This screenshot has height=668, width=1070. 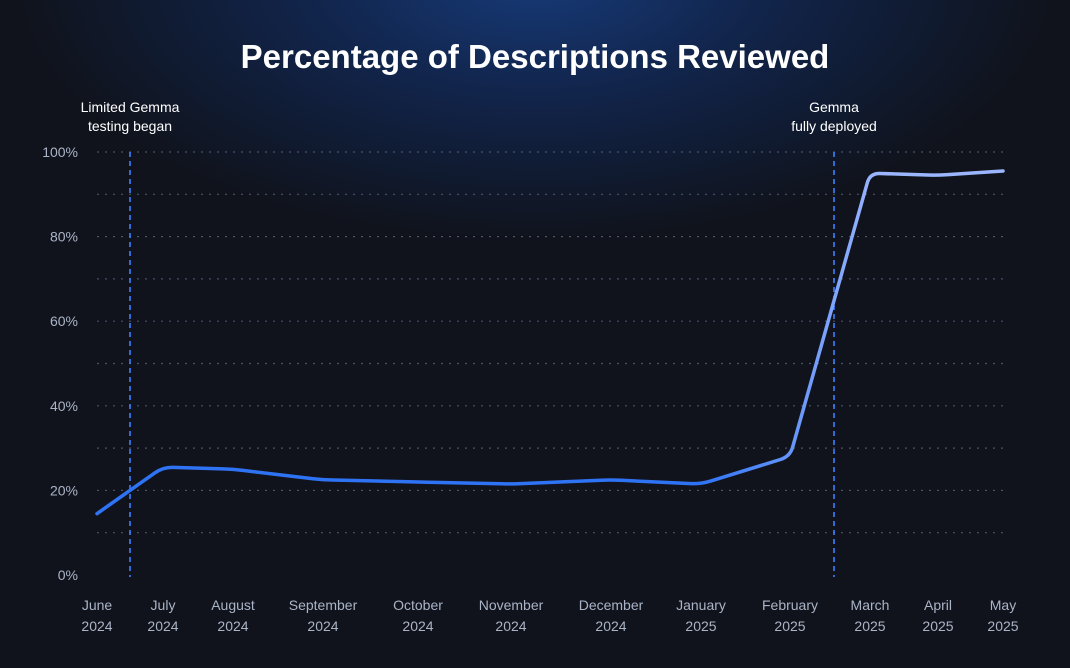 What do you see at coordinates (323, 615) in the screenshot?
I see `x-tick-label: September 2024` at bounding box center [323, 615].